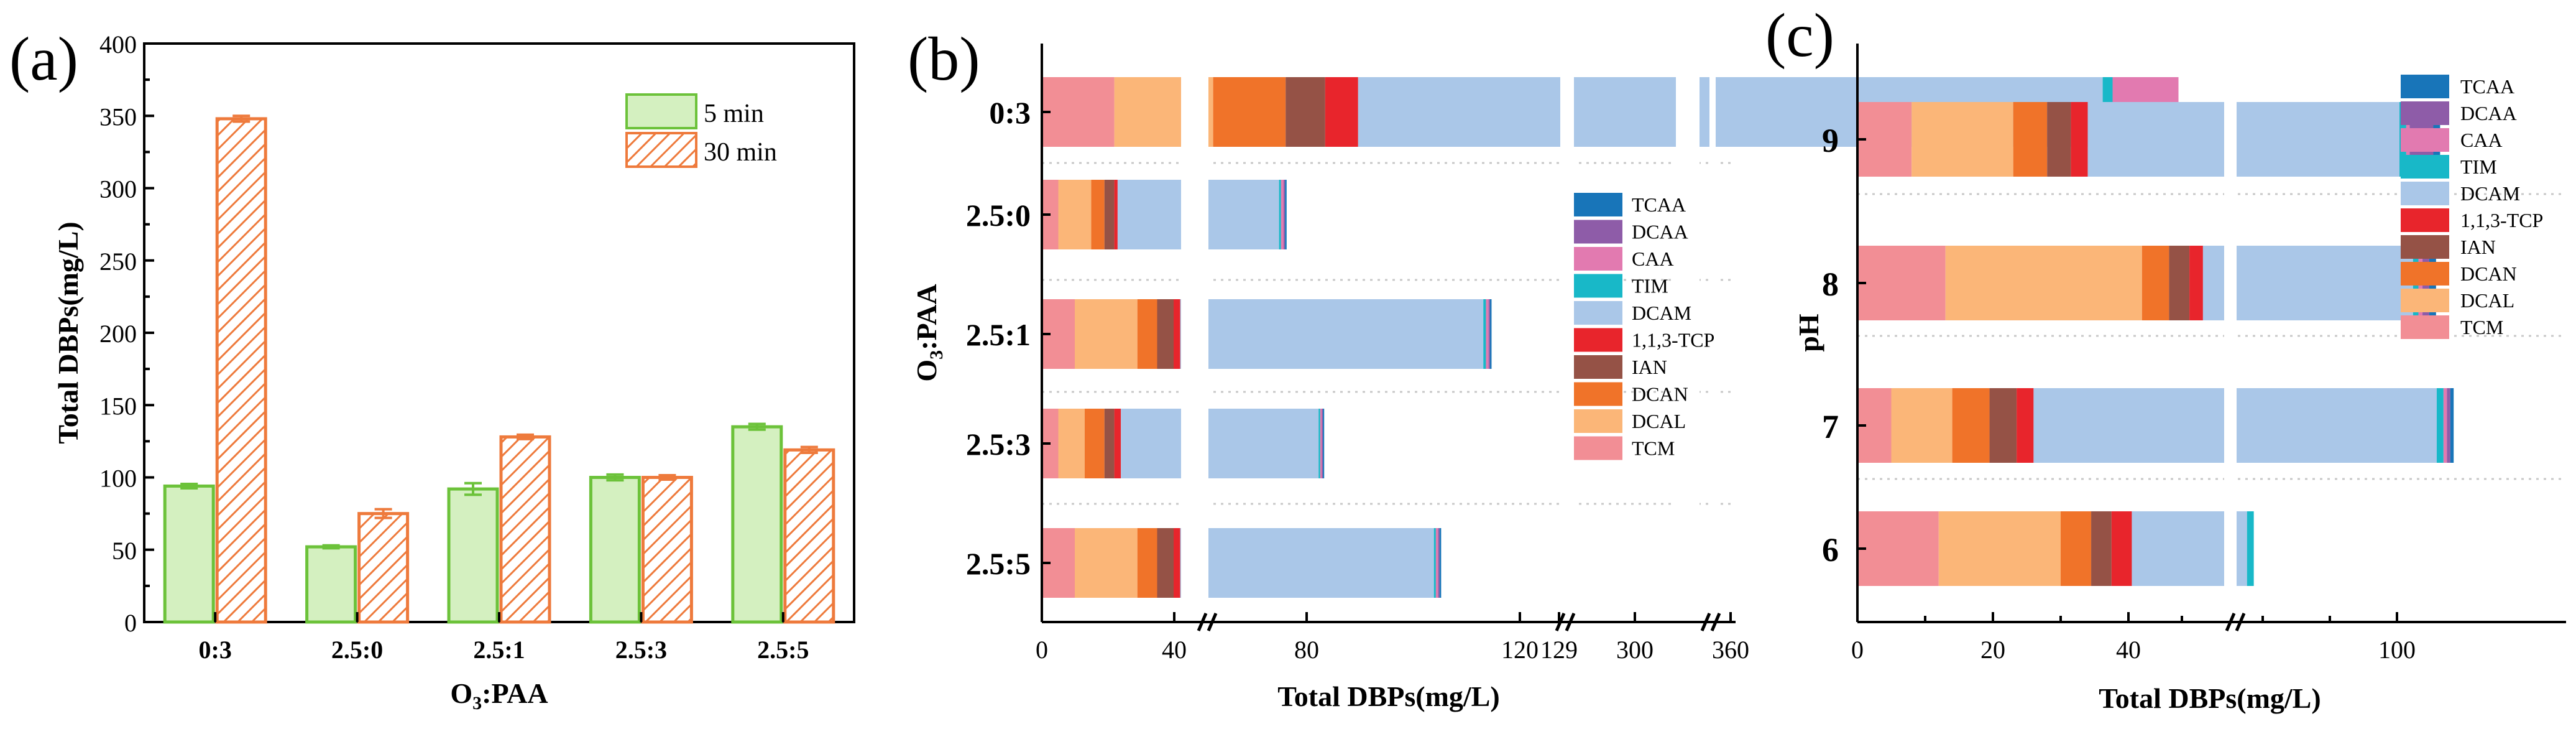 The height and width of the screenshot is (734, 2576). Describe the element at coordinates (2501, 220) in the screenshot. I see `legend-label-1-1-3-tcp: 1,1,3-TCP` at that location.